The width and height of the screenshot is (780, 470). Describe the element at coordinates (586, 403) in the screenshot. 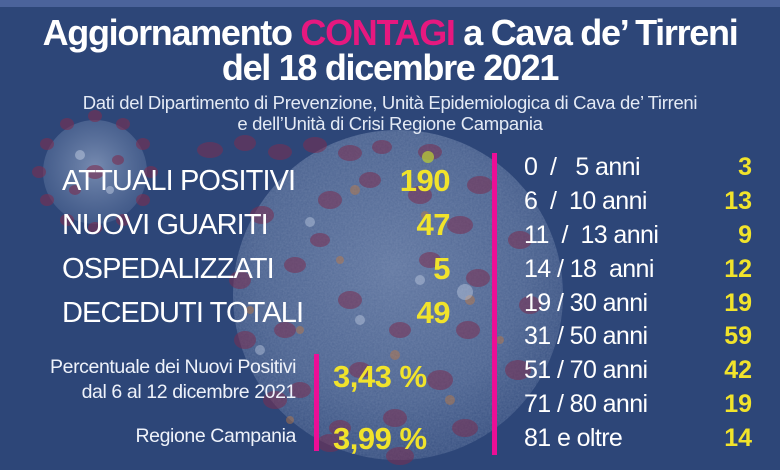

I see `age-label: 71 / 80 anni` at that location.